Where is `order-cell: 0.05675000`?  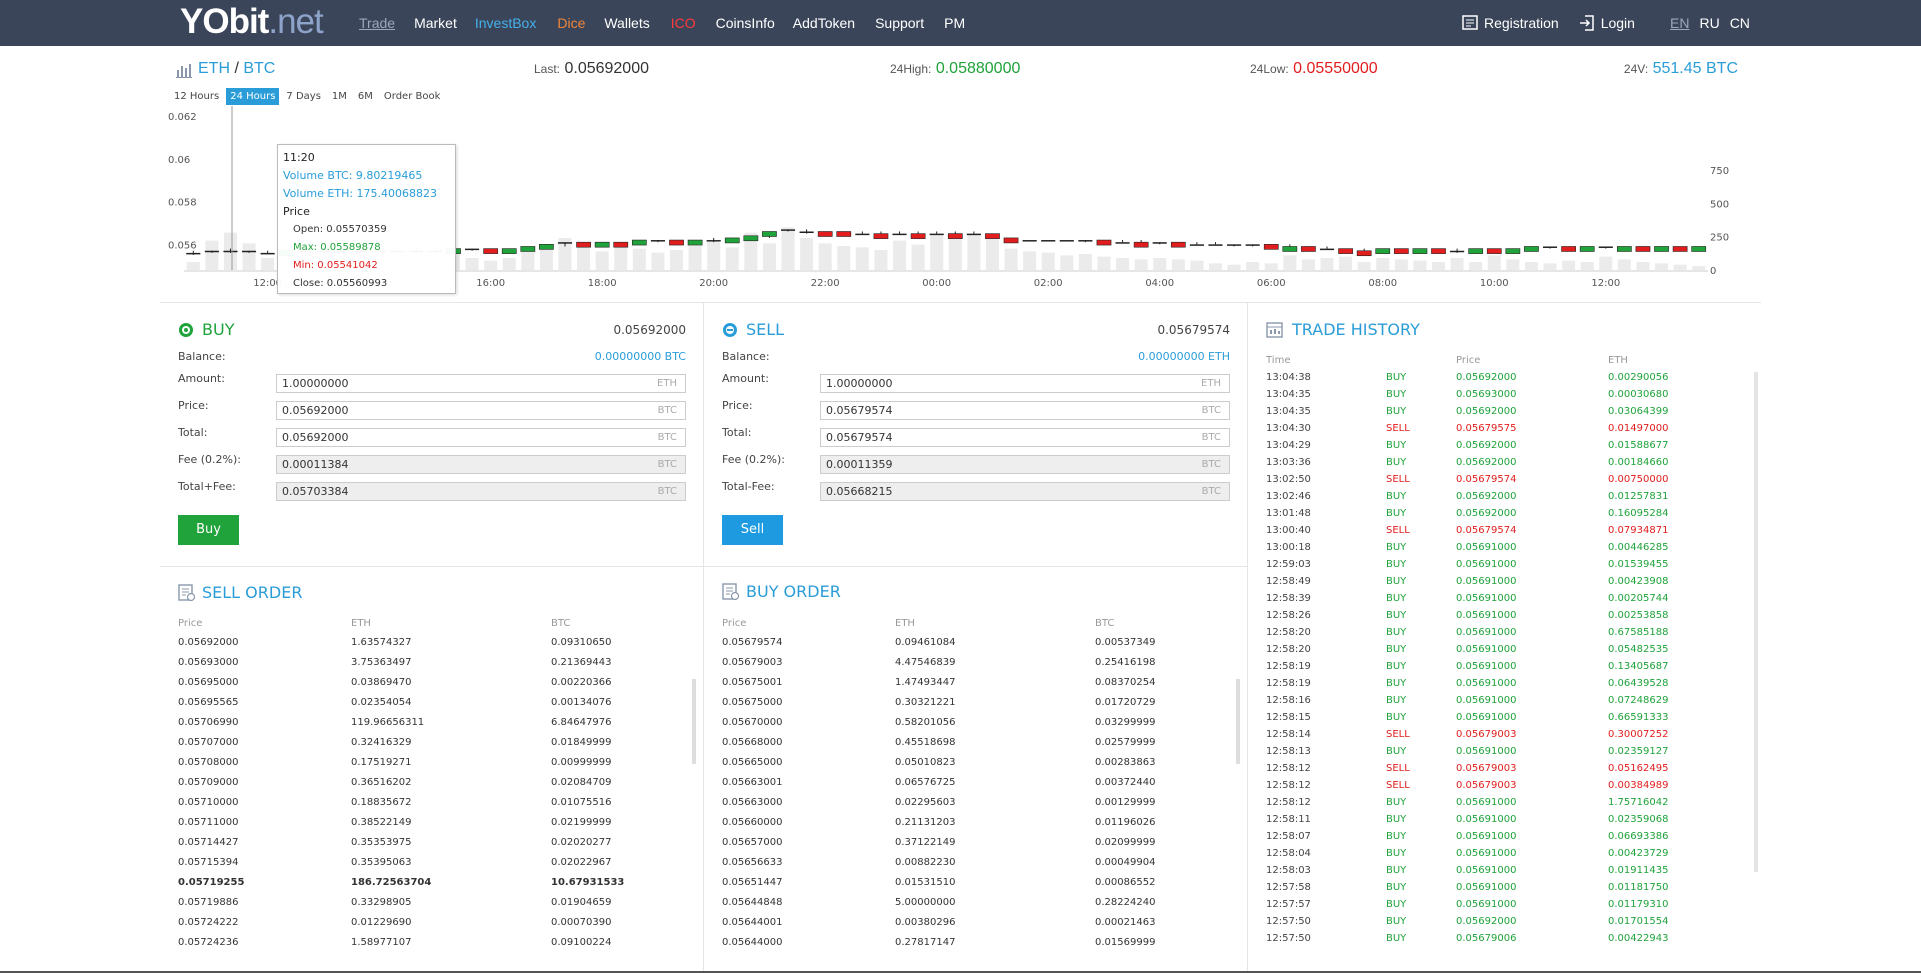
order-cell: 0.05675000 is located at coordinates (752, 702).